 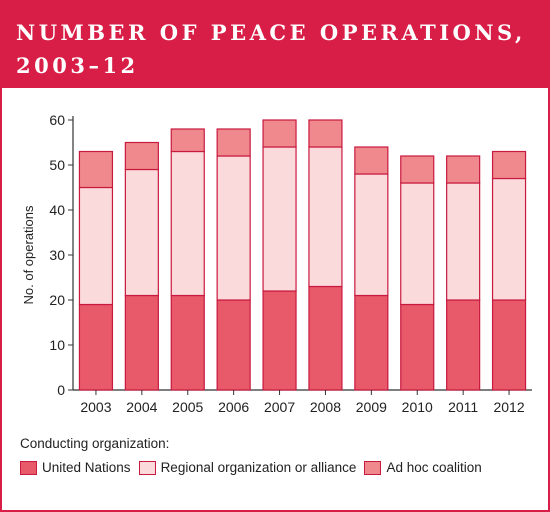 I want to click on y-tick-label: 10, so click(x=57, y=345).